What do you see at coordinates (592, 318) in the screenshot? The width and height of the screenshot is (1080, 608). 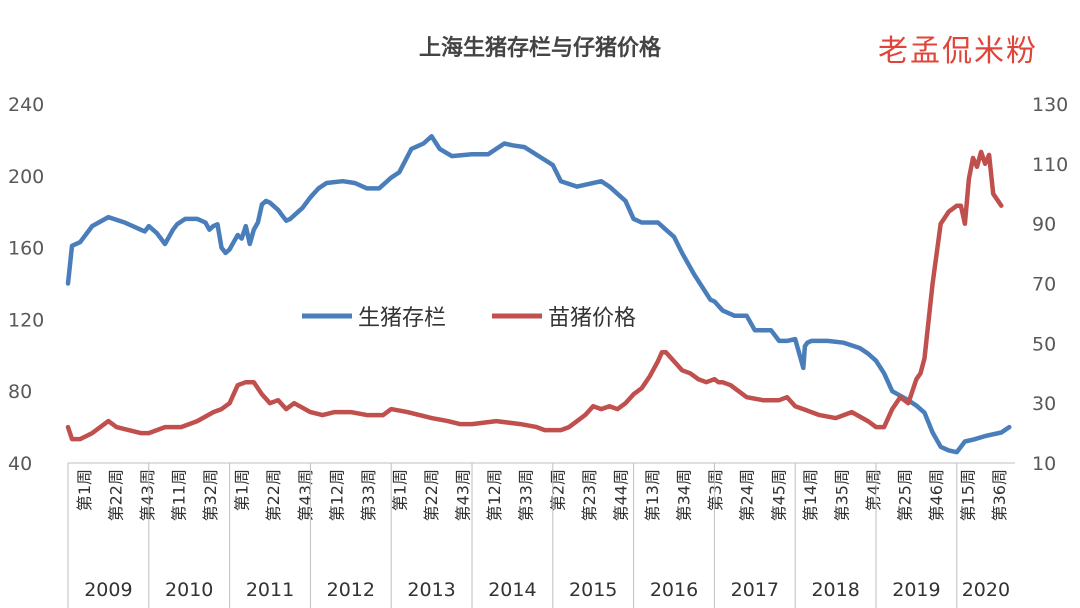 I see `legend-label: 苗猪价格` at bounding box center [592, 318].